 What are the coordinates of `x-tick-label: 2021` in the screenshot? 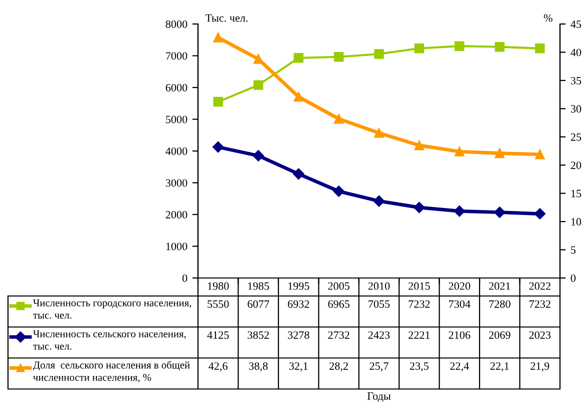 It's located at (499, 286).